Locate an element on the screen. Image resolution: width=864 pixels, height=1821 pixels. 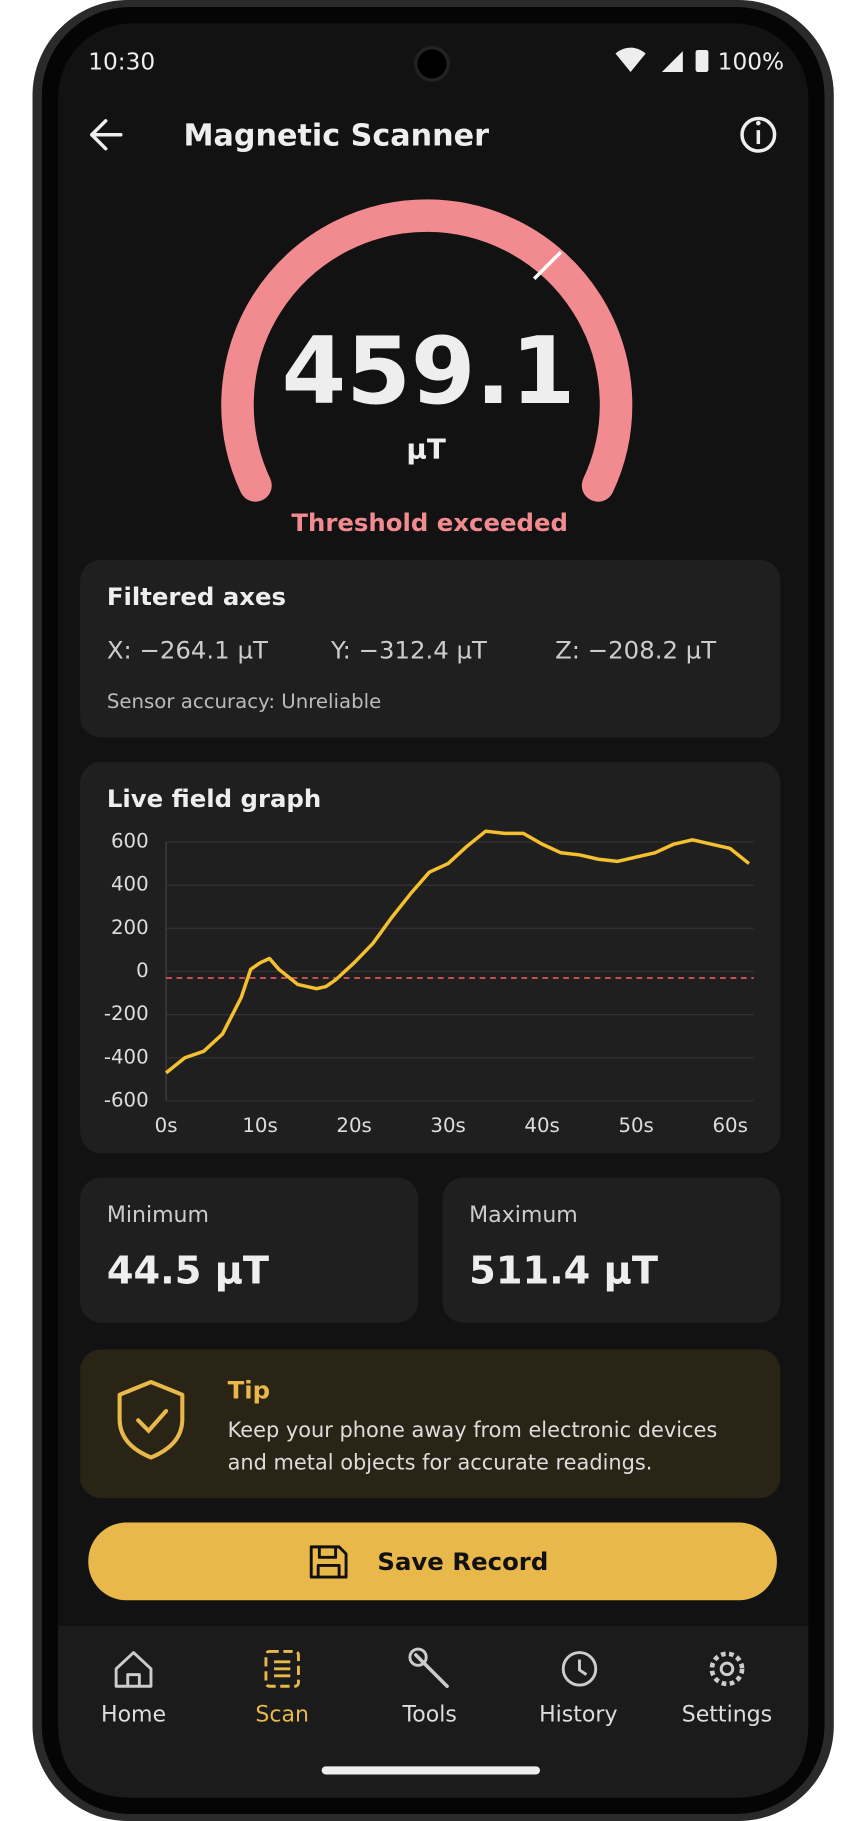
y-tick-label: 200 is located at coordinates (130, 927).